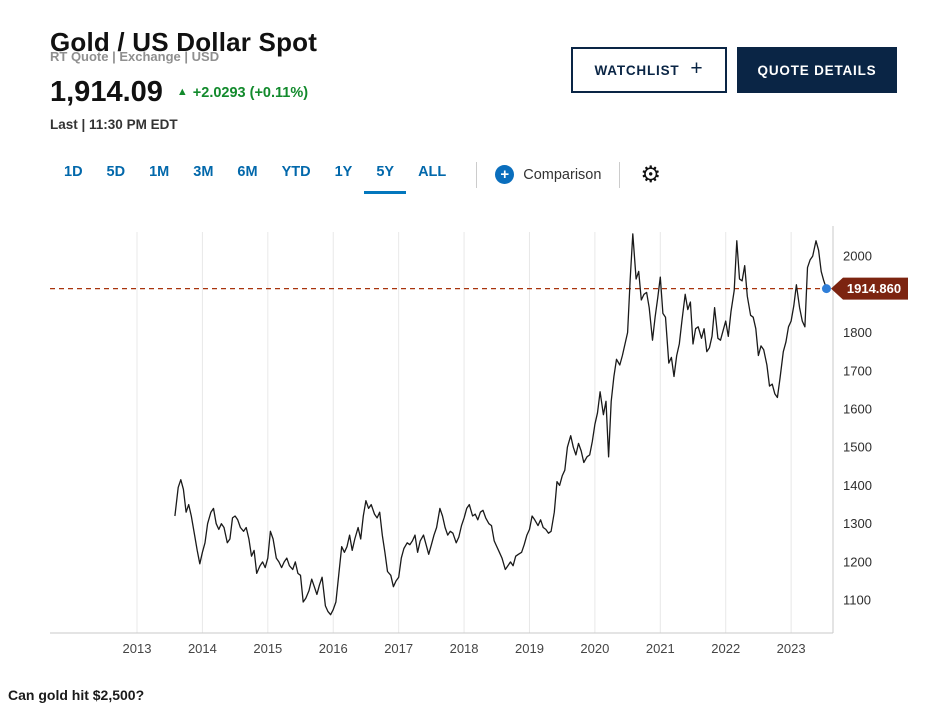 The image size is (947, 712). What do you see at coordinates (203, 174) in the screenshot?
I see `tab-3m: 3M` at bounding box center [203, 174].